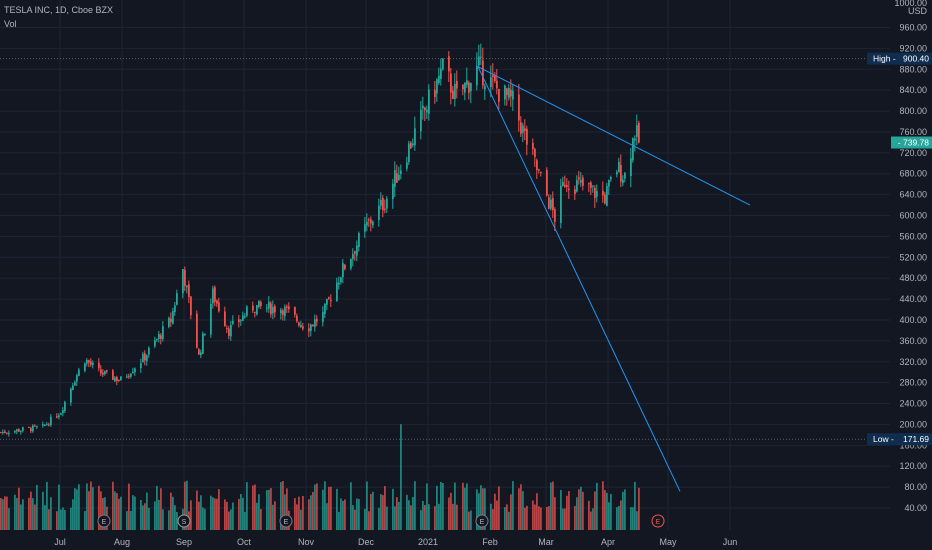 The image size is (932, 550). What do you see at coordinates (614, 136) in the screenshot?
I see `trendline` at bounding box center [614, 136].